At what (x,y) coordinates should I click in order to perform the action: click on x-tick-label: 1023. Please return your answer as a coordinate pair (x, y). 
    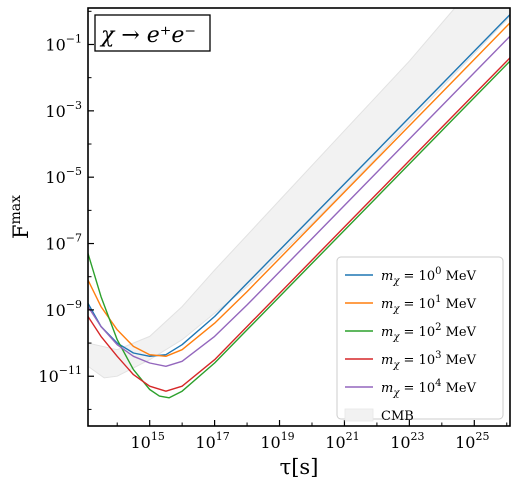
    Looking at the image, I should click on (407, 441).